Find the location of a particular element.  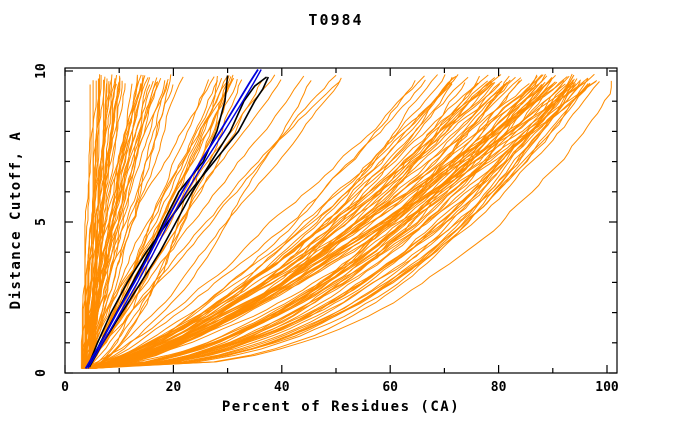

y-axis-label: Distance Cutoff, A is located at coordinates (16, 220).